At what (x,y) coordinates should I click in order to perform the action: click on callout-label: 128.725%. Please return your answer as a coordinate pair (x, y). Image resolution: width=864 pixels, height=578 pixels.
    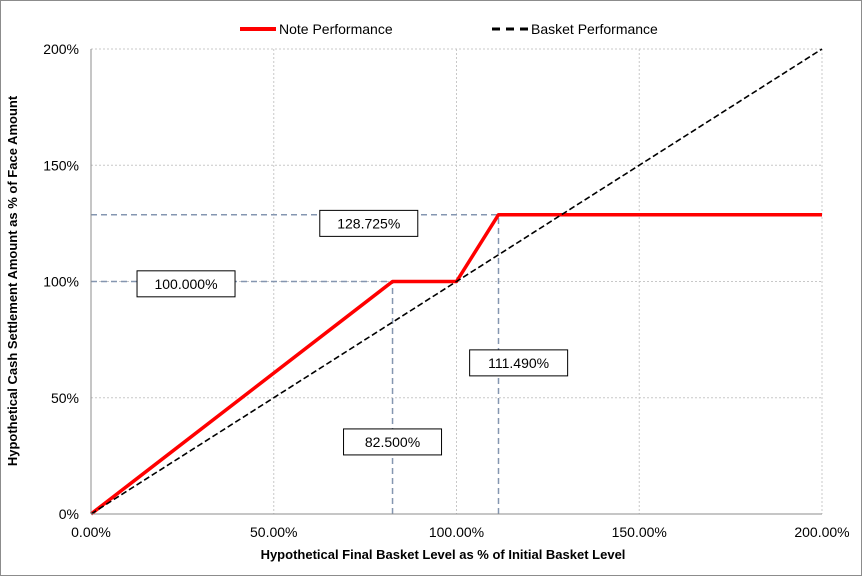
    Looking at the image, I should click on (368, 223).